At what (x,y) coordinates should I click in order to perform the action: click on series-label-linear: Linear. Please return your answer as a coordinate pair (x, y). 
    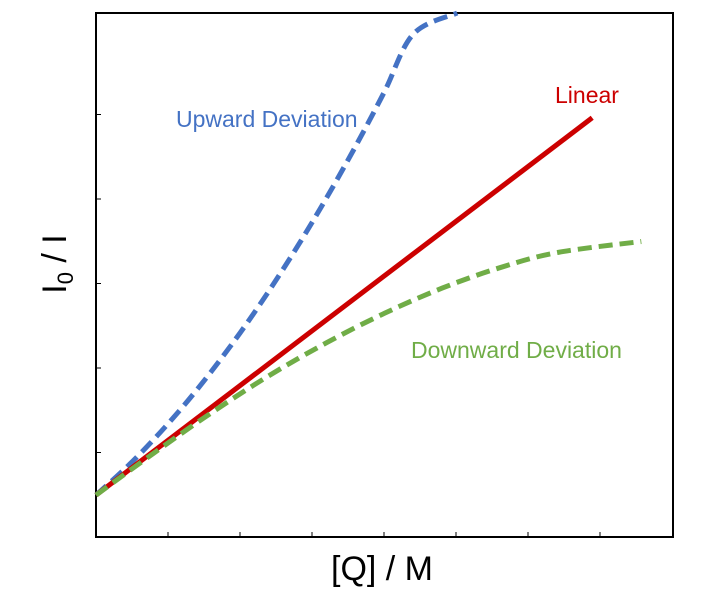
    Looking at the image, I should click on (587, 95).